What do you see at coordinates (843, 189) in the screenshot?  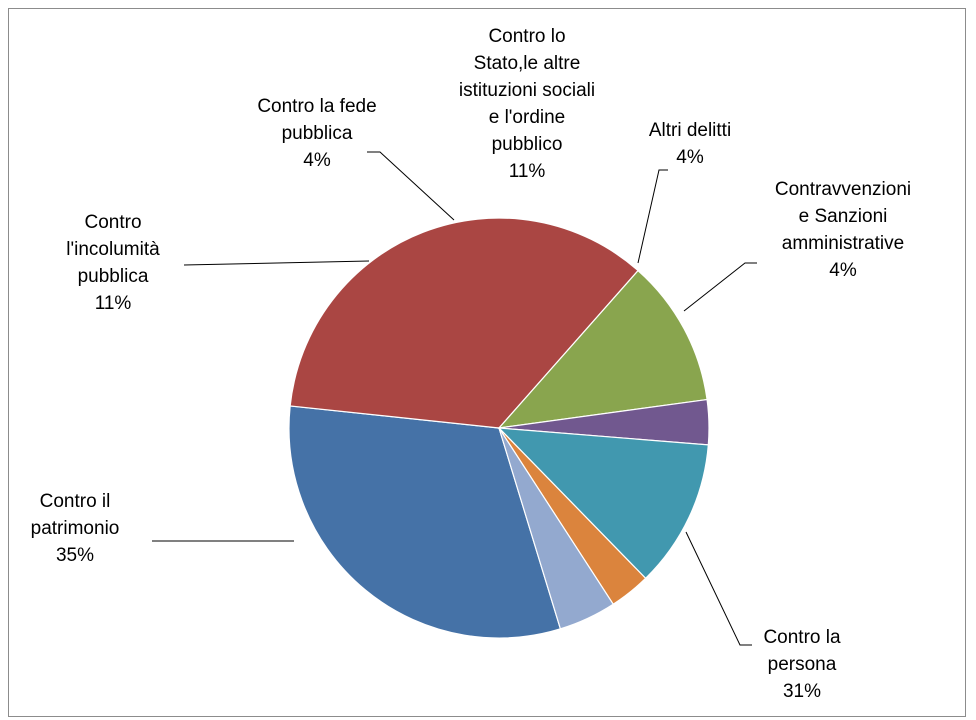 I see `slice-name-label: Contravvenzioni` at bounding box center [843, 189].